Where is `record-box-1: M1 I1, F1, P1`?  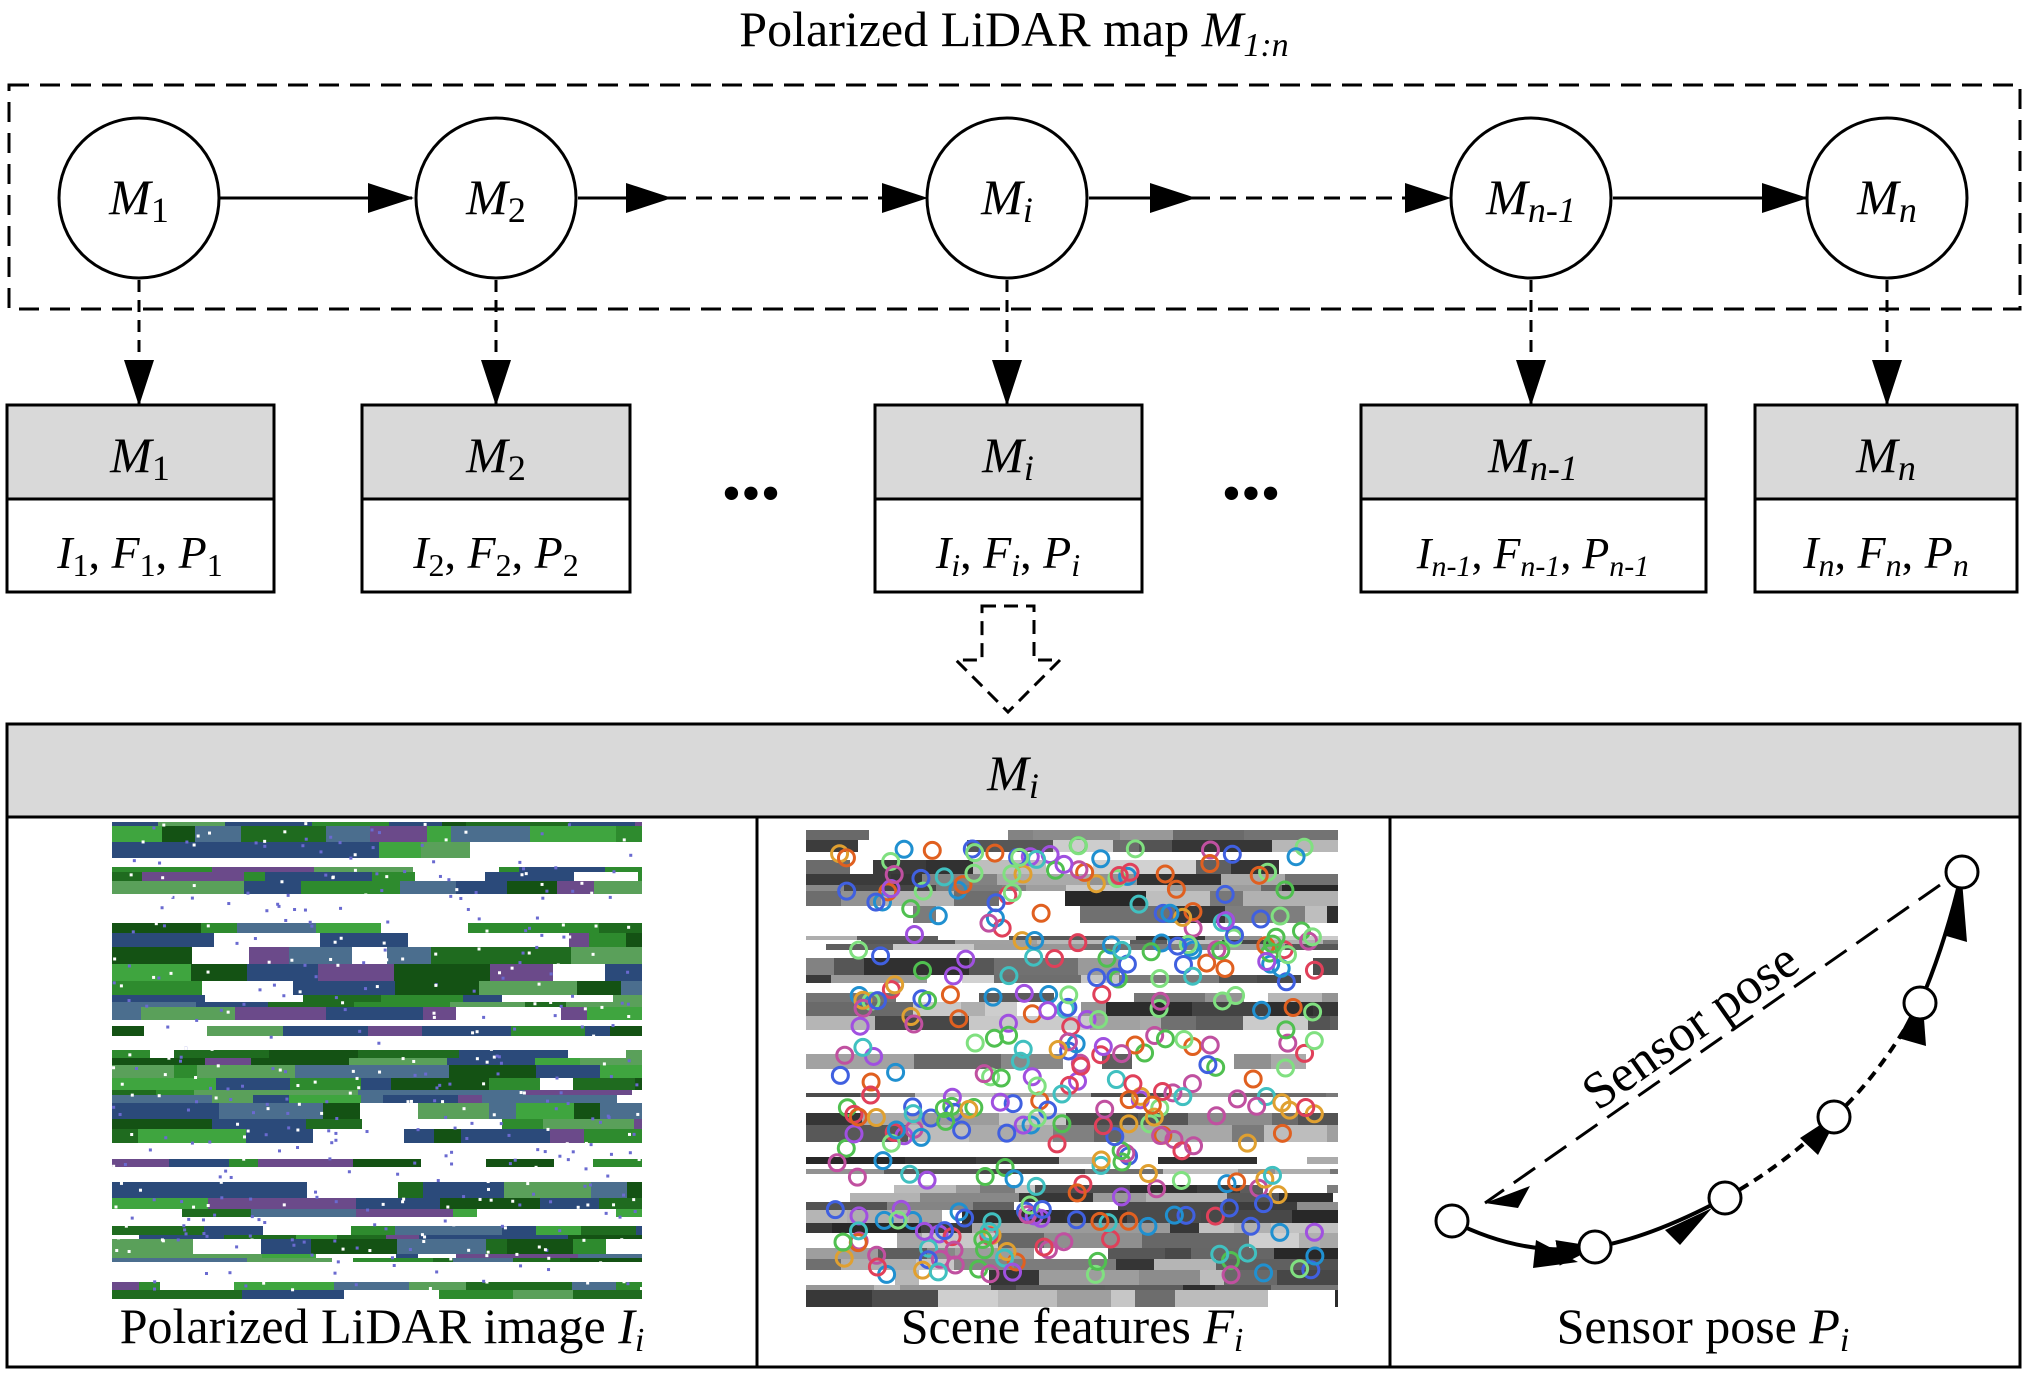 record-box-1: M1 I1, F1, P1 is located at coordinates (140, 498).